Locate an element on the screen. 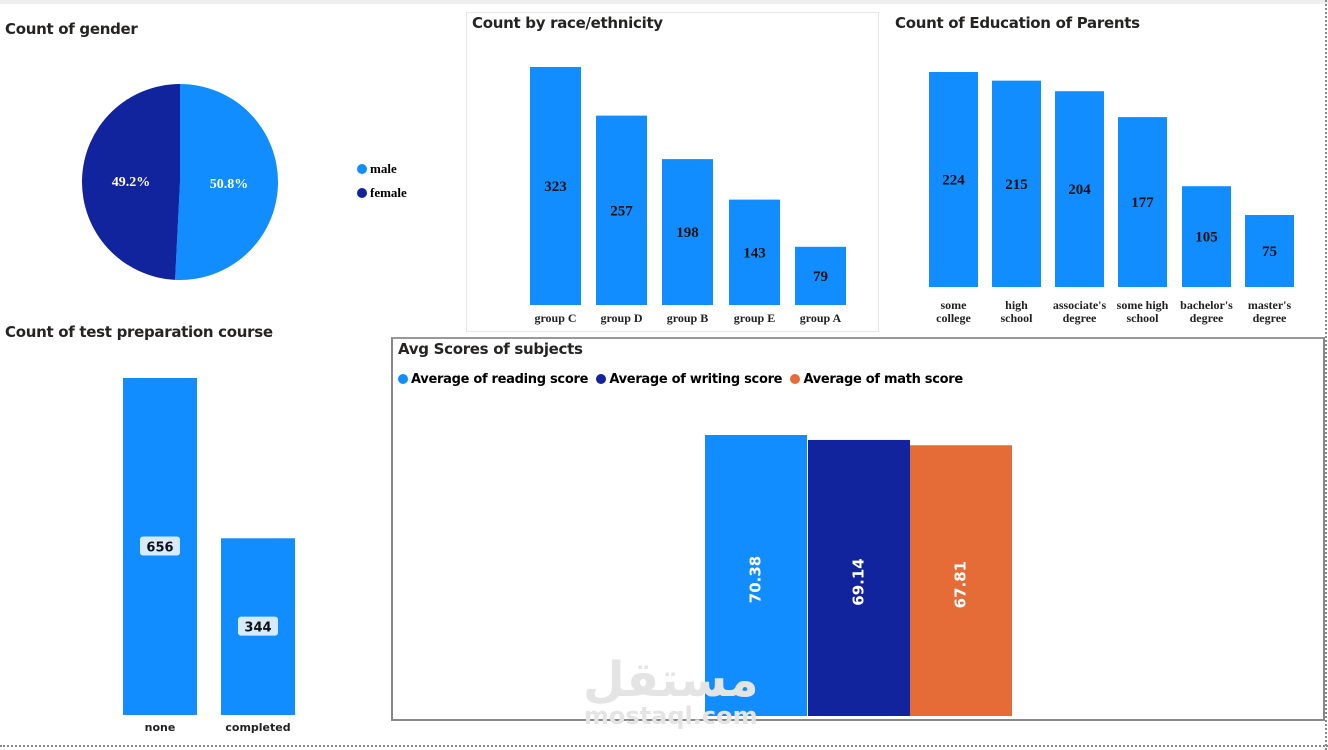 This screenshot has width=1328, height=750. data-label: 215 is located at coordinates (1016, 185).